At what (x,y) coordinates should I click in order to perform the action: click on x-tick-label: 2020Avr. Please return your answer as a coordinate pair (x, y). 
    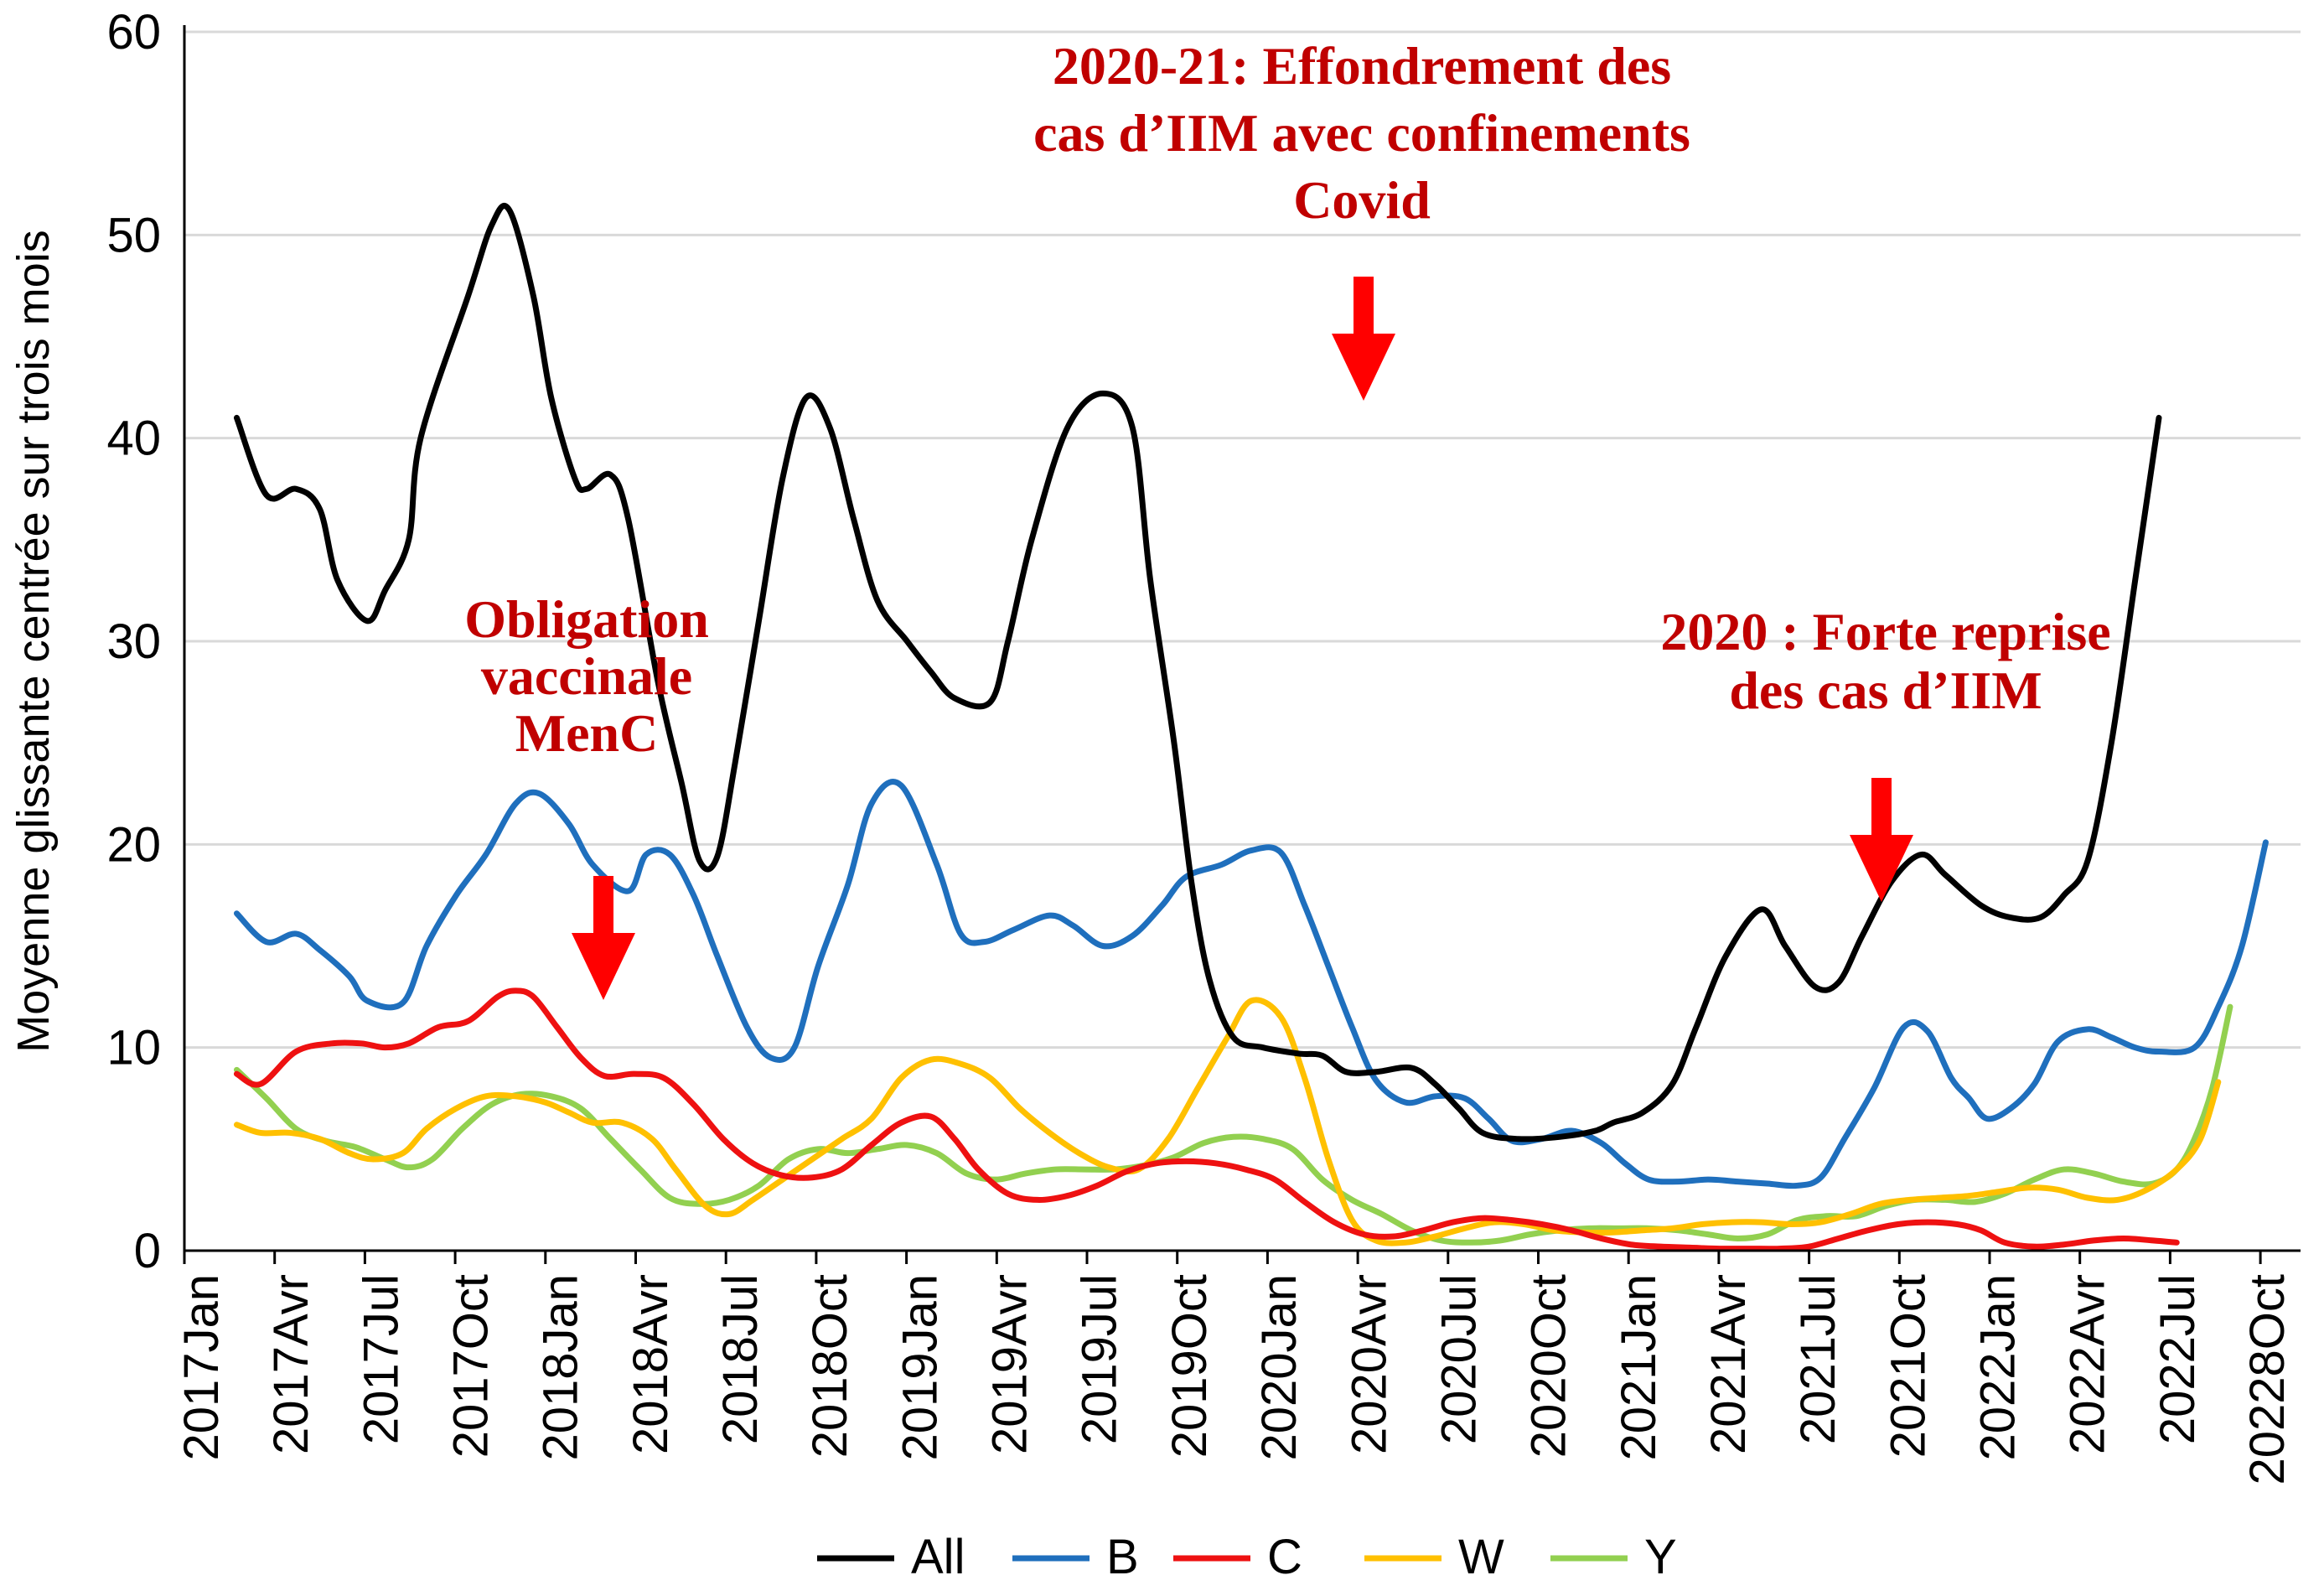
    Looking at the image, I should click on (1369, 1364).